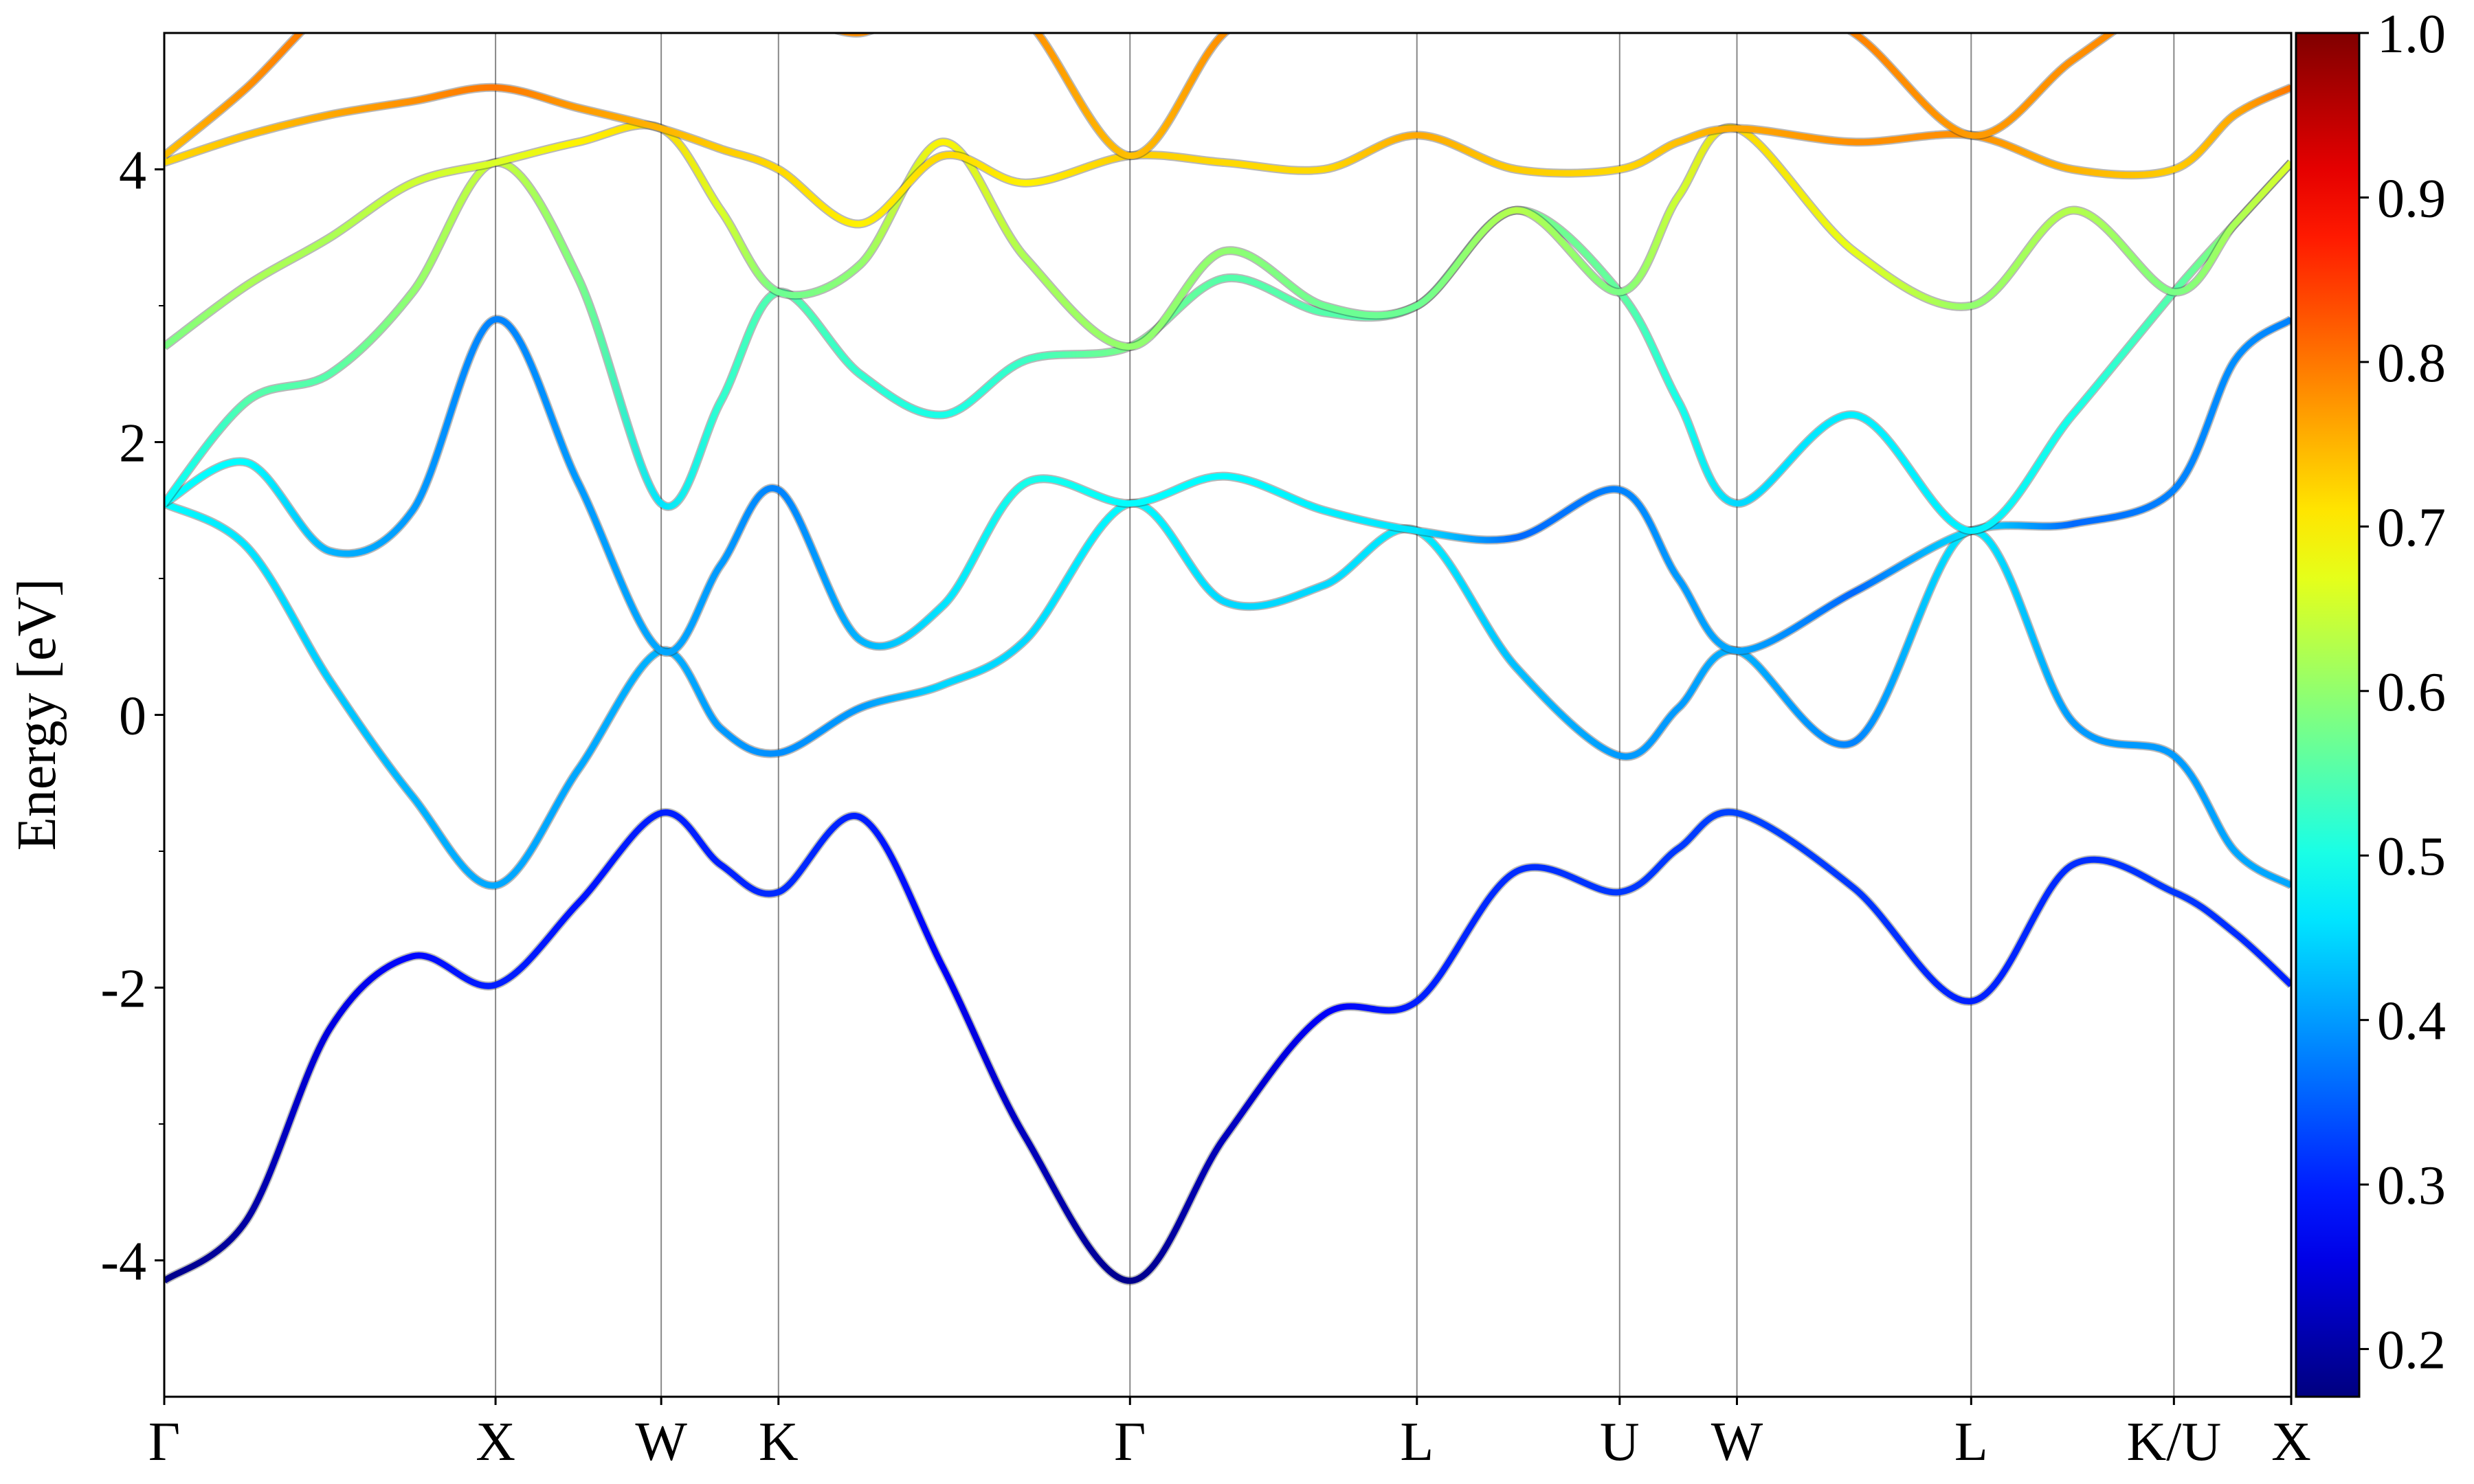 The image size is (2474, 1484). Describe the element at coordinates (37, 714) in the screenshot. I see `y-axis-label: Energy [eV]` at that location.